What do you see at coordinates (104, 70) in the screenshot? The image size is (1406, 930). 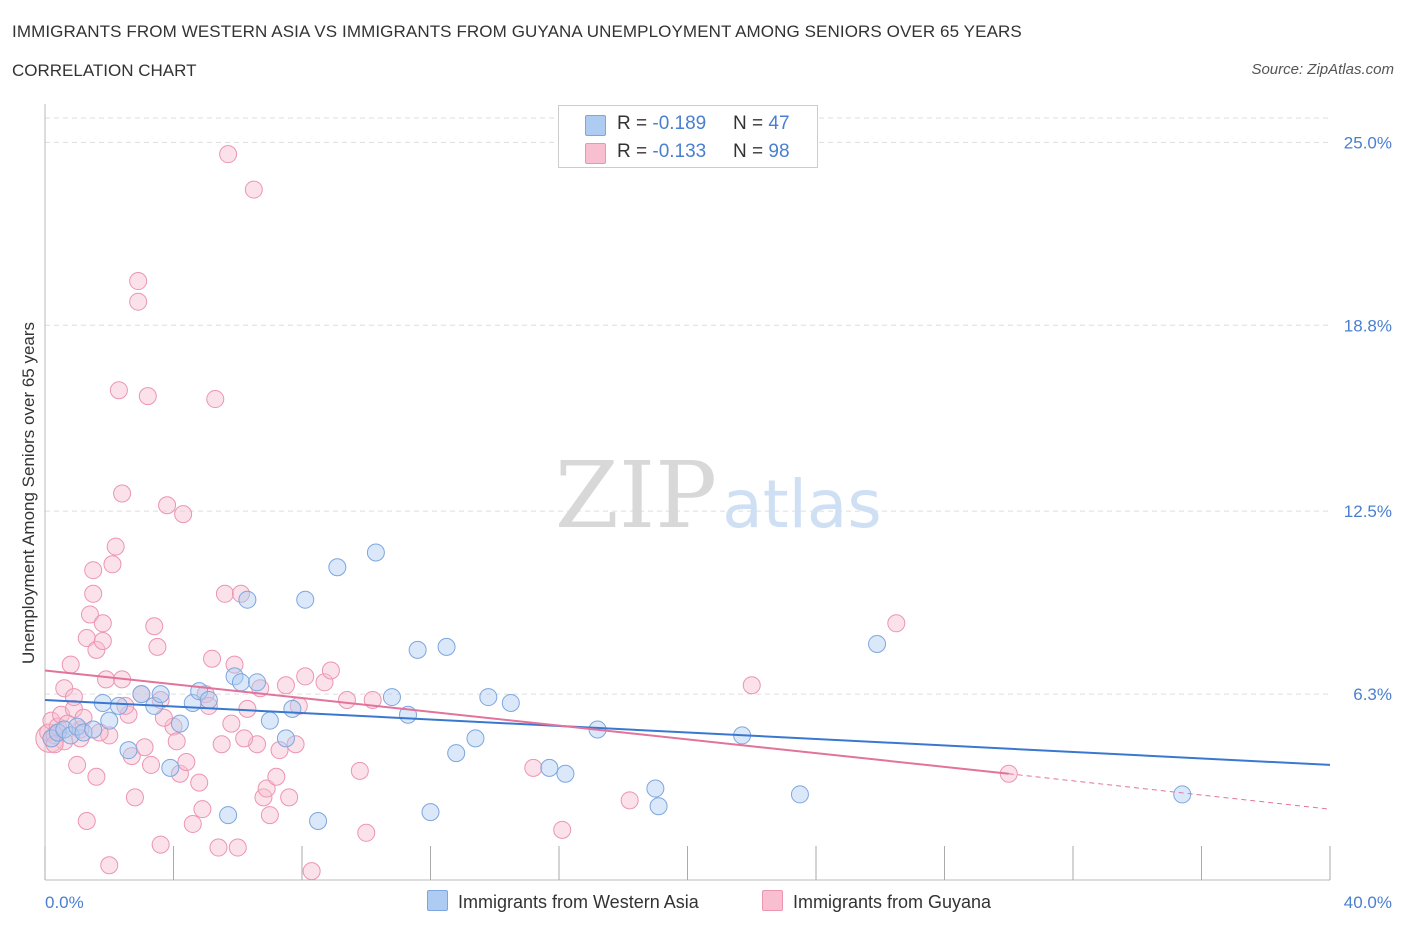 I see `chart-subtitle: CORRELATION CHART` at bounding box center [104, 70].